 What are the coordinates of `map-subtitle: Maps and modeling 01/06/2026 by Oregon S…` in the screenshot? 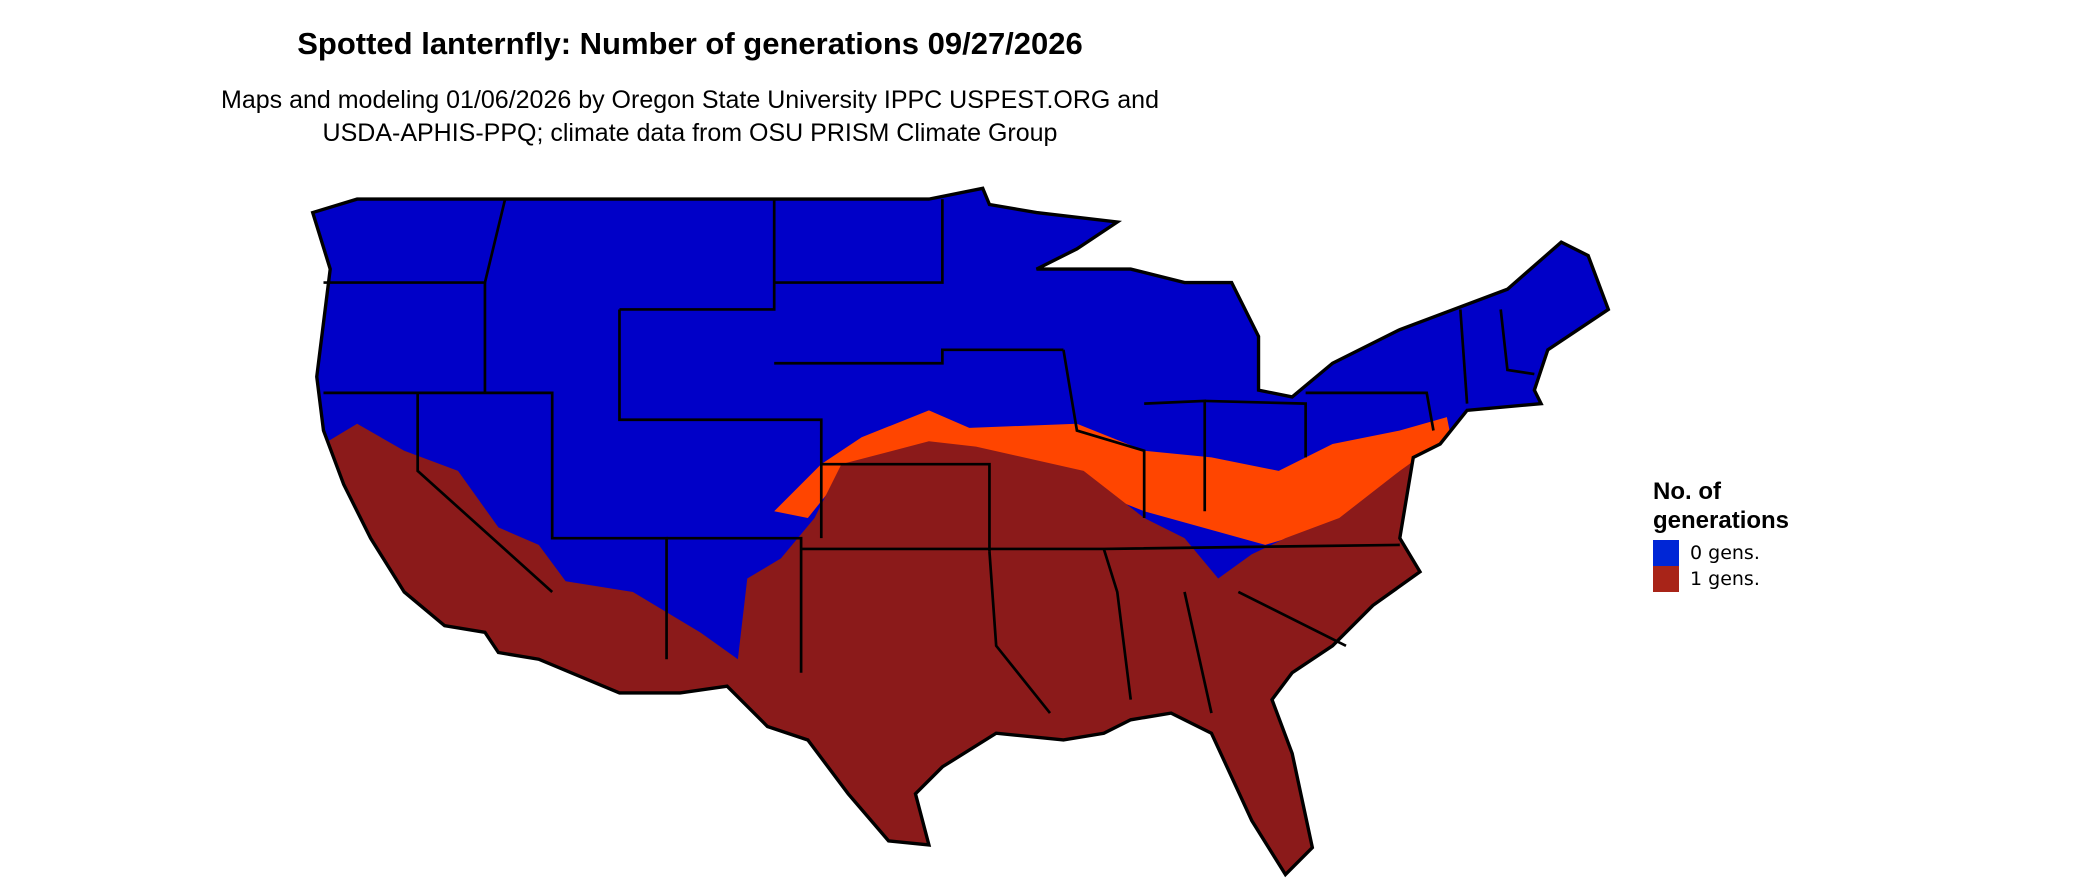 It's located at (690, 117).